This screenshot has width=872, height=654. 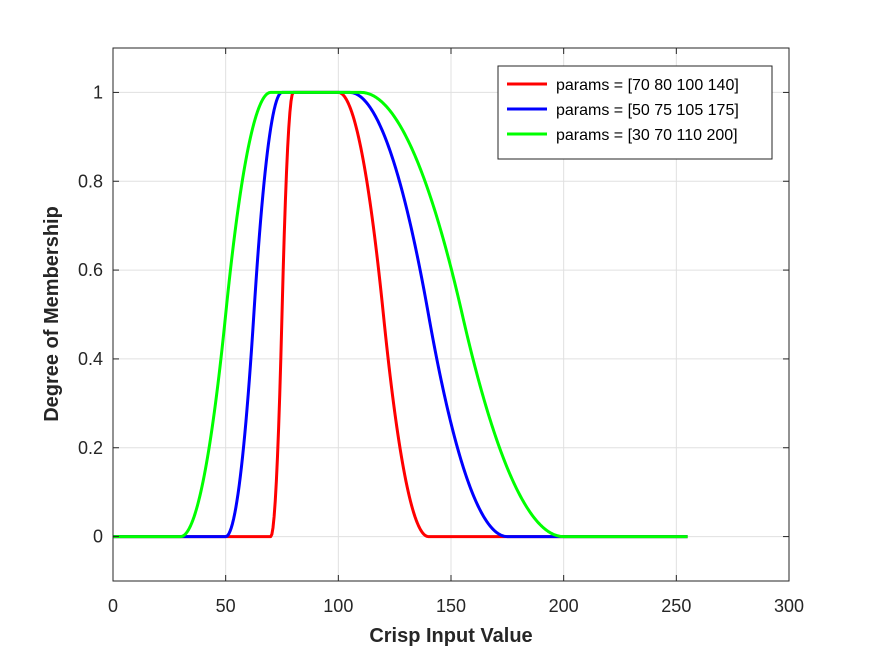 What do you see at coordinates (789, 606) in the screenshot?
I see `x-tick-label: 300` at bounding box center [789, 606].